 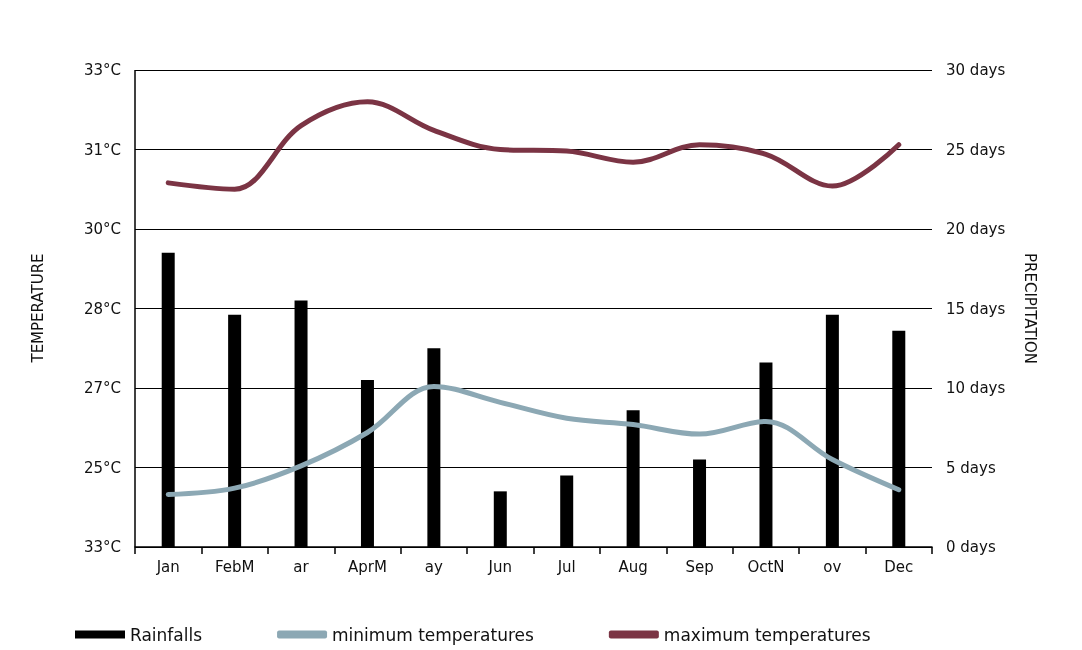 What do you see at coordinates (899, 566) in the screenshot?
I see `x-tick-label: Dec` at bounding box center [899, 566].